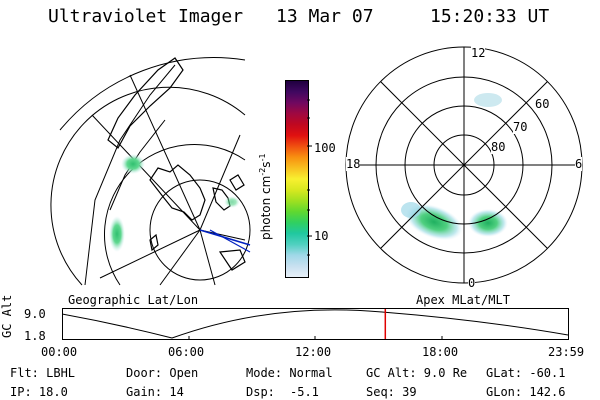  I want to click on altitude-plot, so click(315, 324).